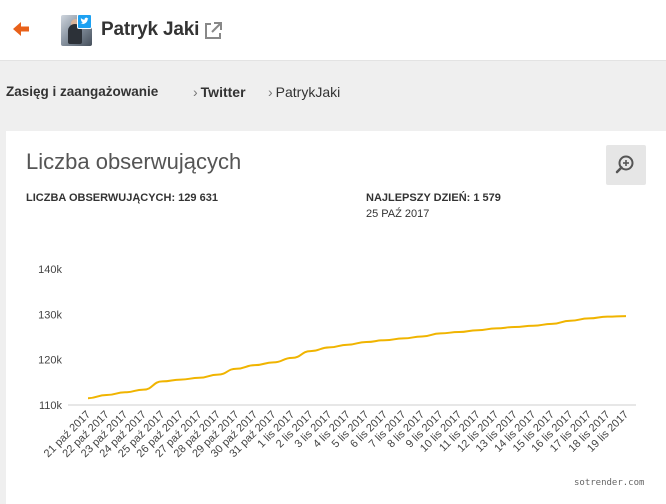  I want to click on external-link-icon, so click(213, 31).